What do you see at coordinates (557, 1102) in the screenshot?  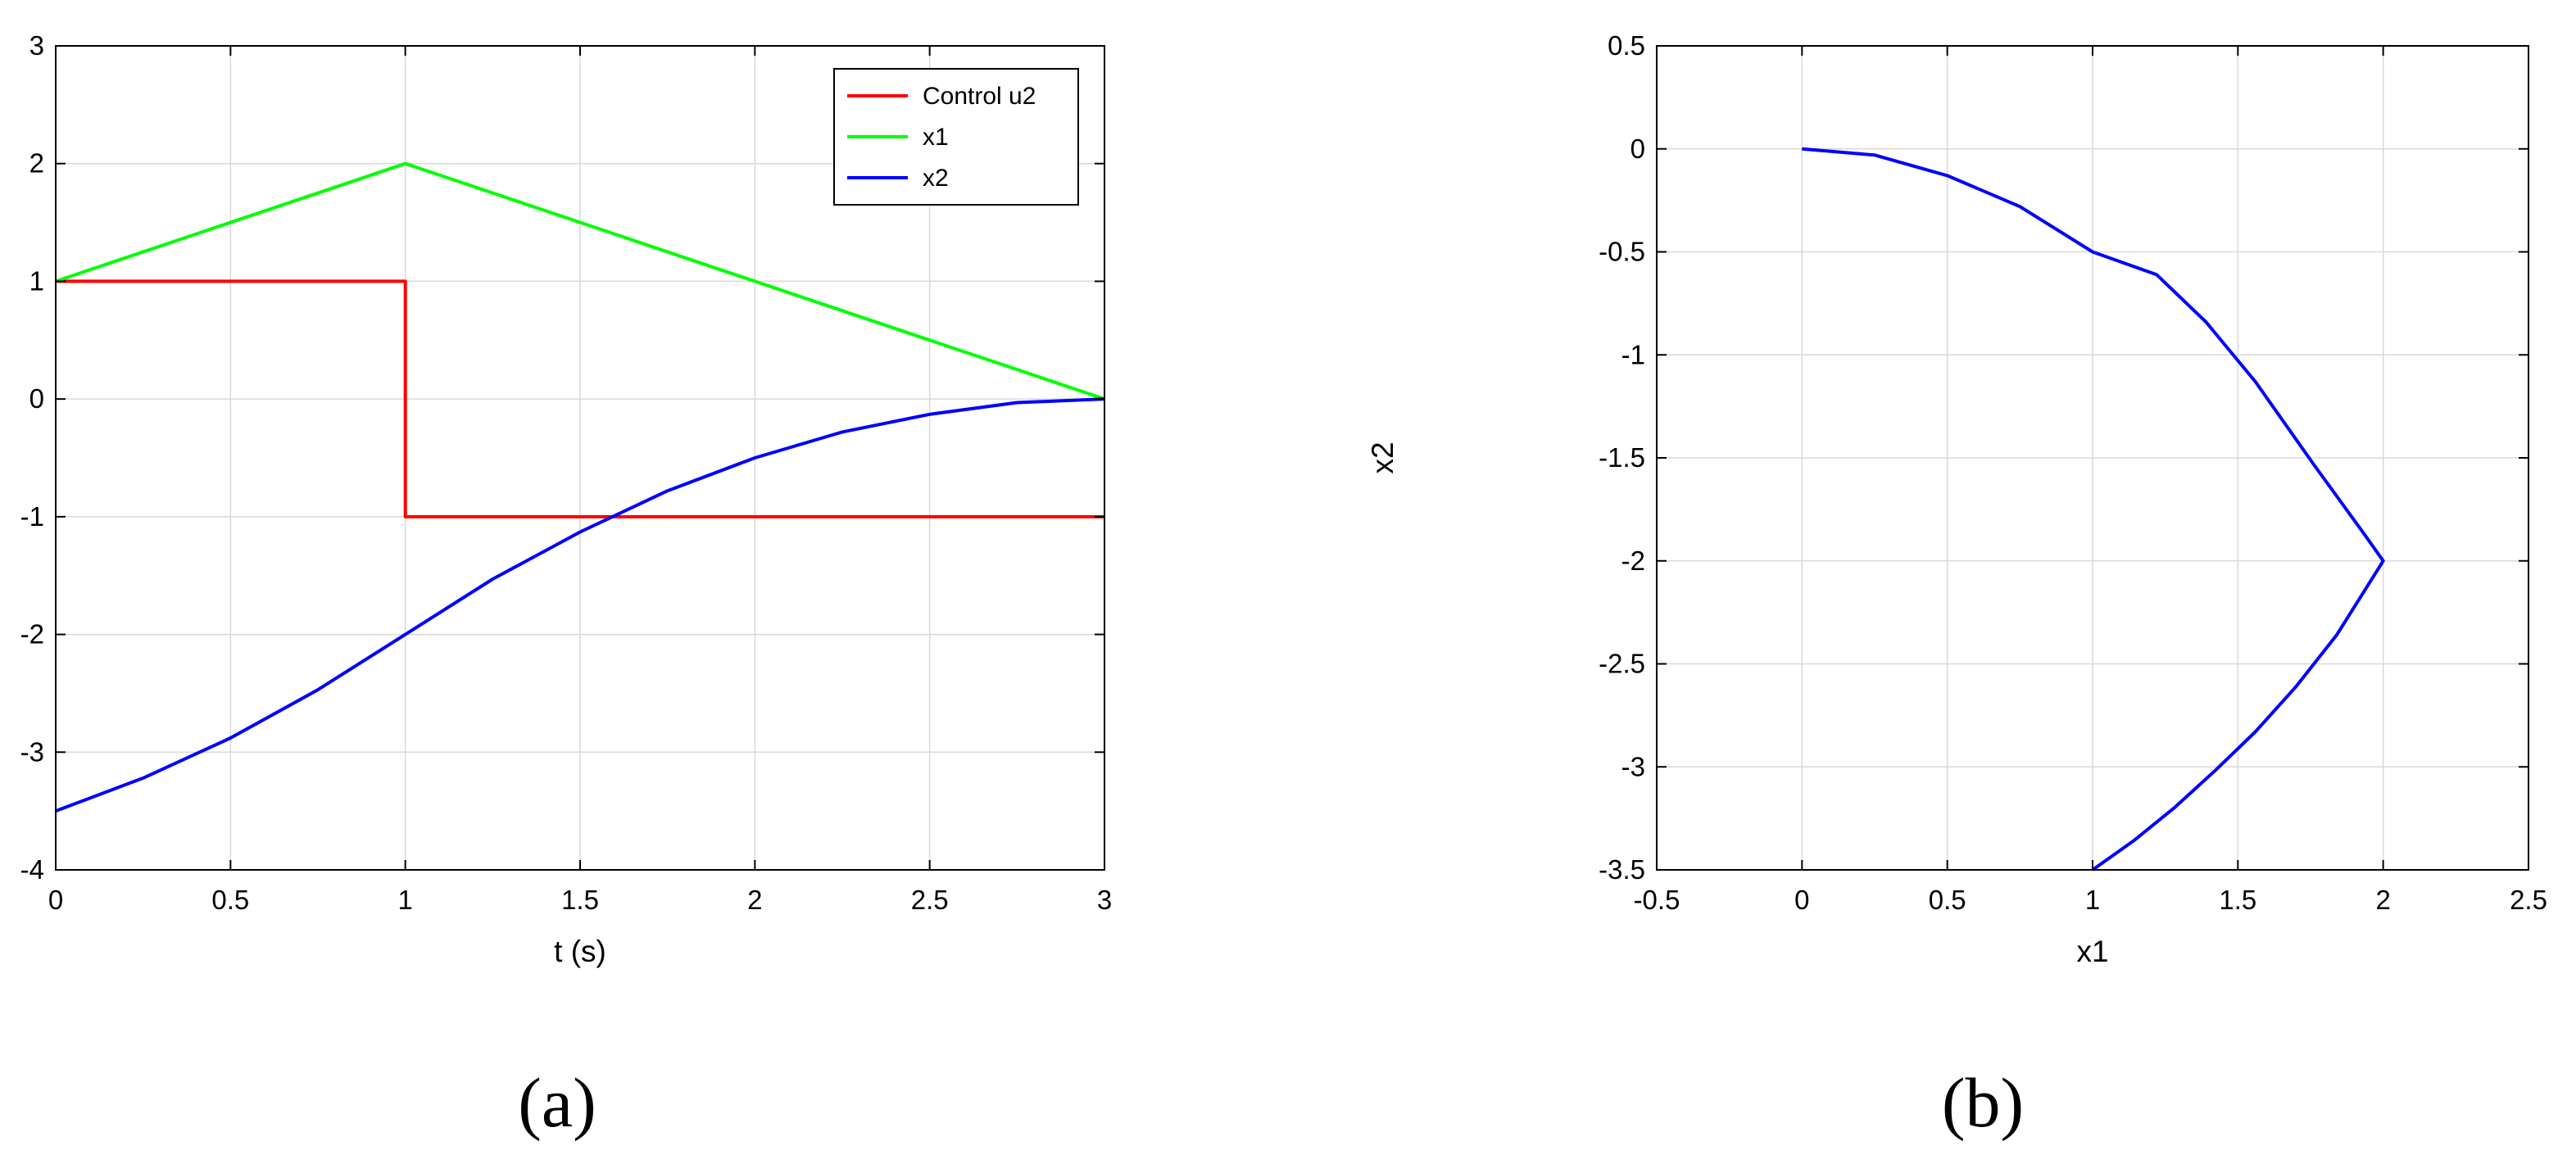 I see `caption-a: (a)` at bounding box center [557, 1102].